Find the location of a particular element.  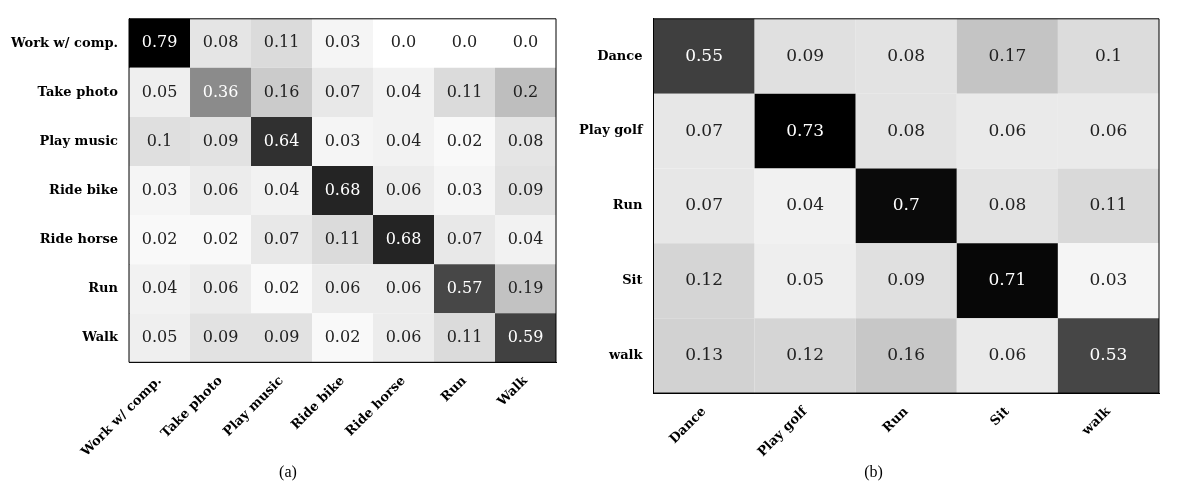

data-label: 0.19 is located at coordinates (525, 287).